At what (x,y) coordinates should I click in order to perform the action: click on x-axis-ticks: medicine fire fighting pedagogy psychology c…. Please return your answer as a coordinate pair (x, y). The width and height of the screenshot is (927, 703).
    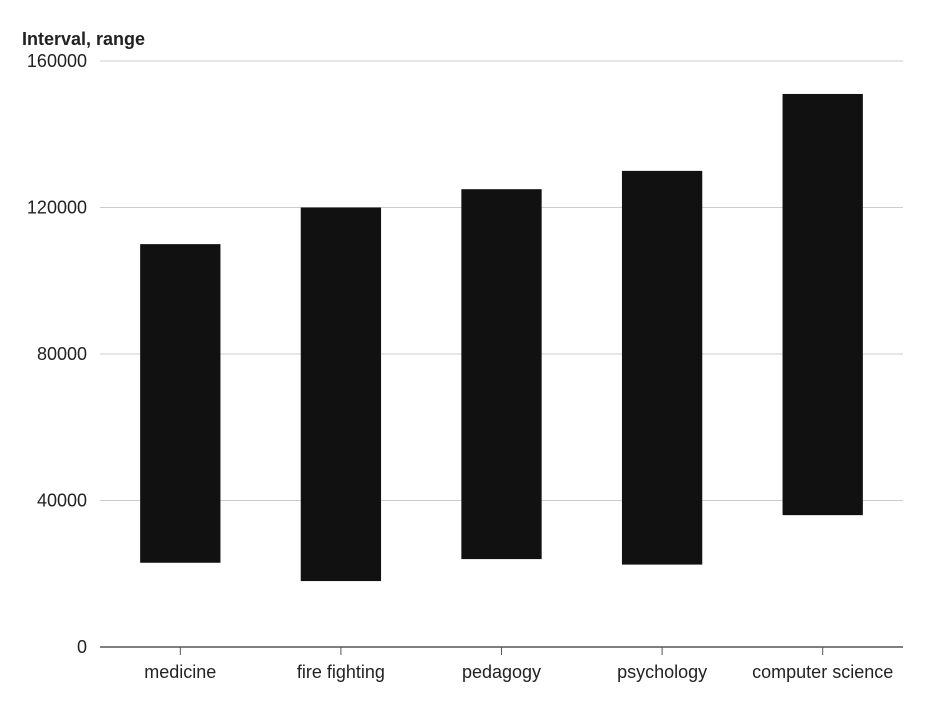
    Looking at the image, I should click on (518, 664).